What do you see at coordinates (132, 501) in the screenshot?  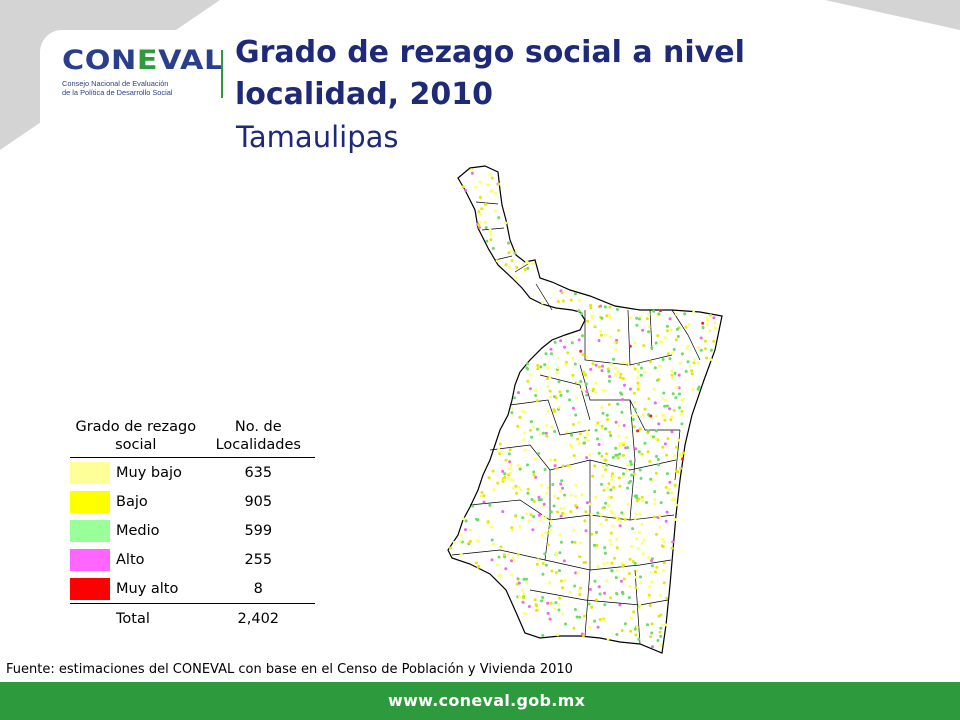 I see `legend-label: Bajo` at bounding box center [132, 501].